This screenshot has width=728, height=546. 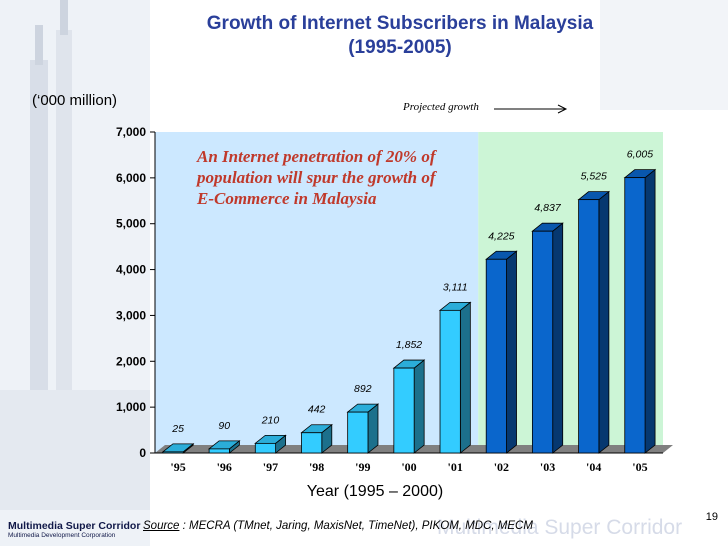 I want to click on x-tick-label: '01, so click(x=455, y=467).